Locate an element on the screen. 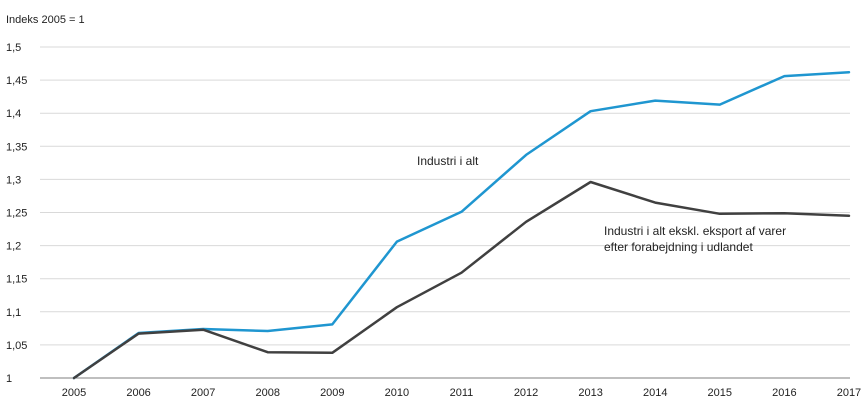  series-label-industri-i-alt: Industri i alt is located at coordinates (448, 161).